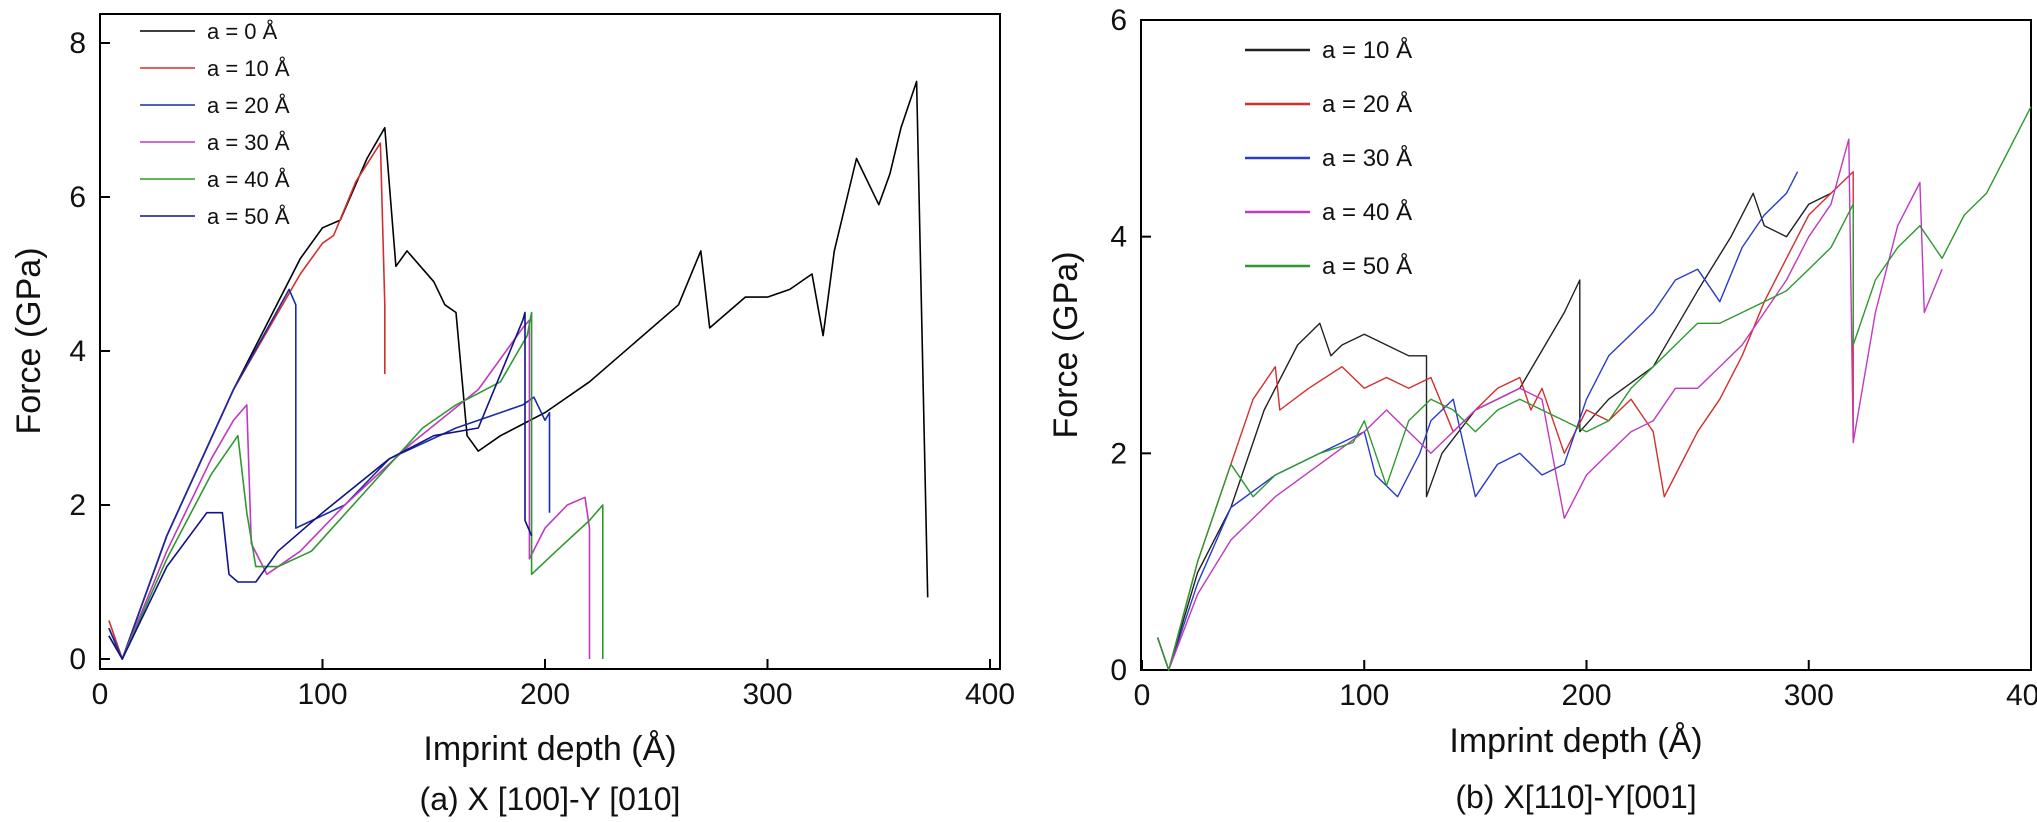 The width and height of the screenshot is (2037, 822). I want to click on x-tick-label-b: 100, so click(1364, 695).